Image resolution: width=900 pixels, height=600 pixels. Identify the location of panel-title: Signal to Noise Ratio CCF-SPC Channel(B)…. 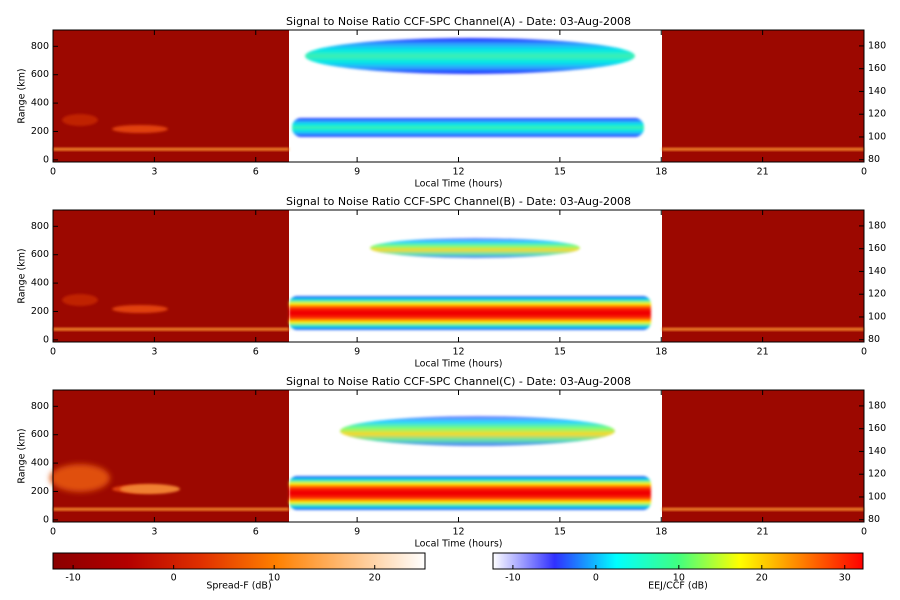
(458, 201).